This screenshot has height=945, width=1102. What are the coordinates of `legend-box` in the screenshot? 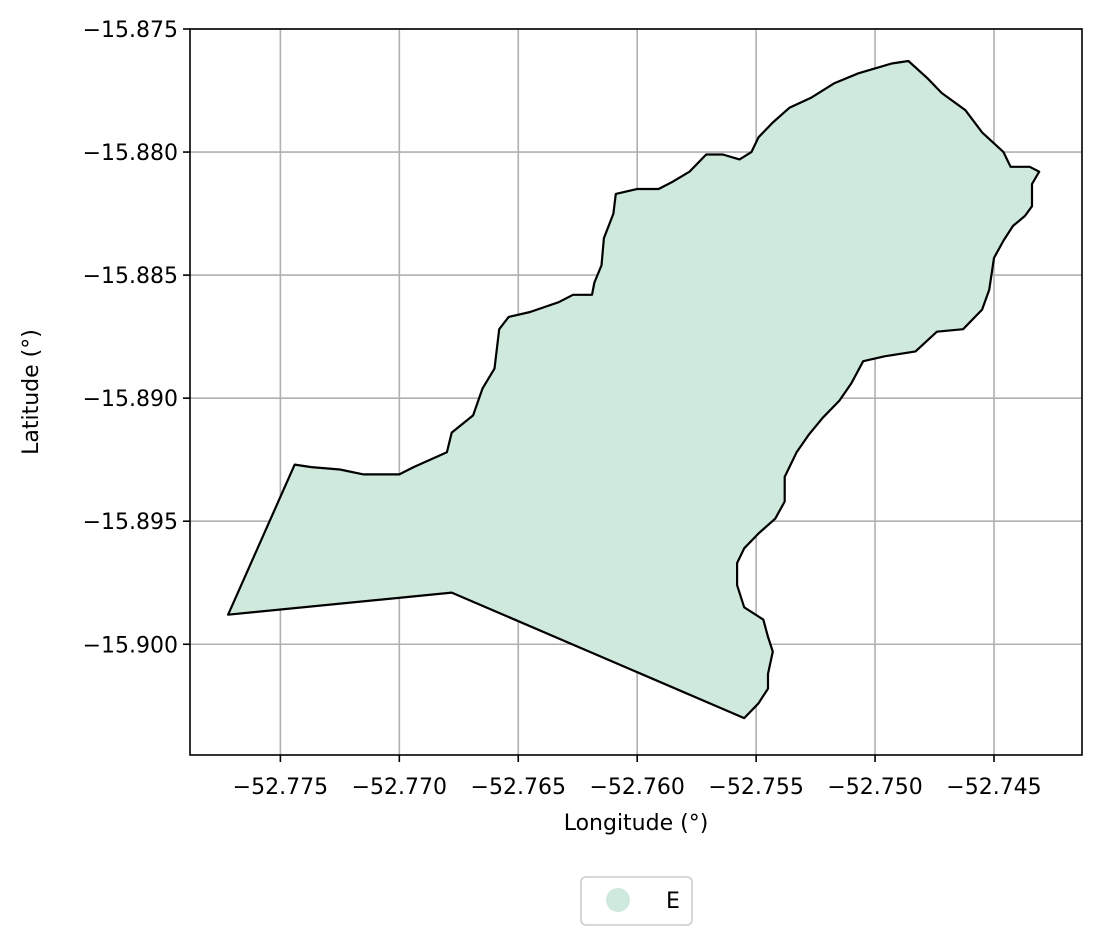 It's located at (636, 901).